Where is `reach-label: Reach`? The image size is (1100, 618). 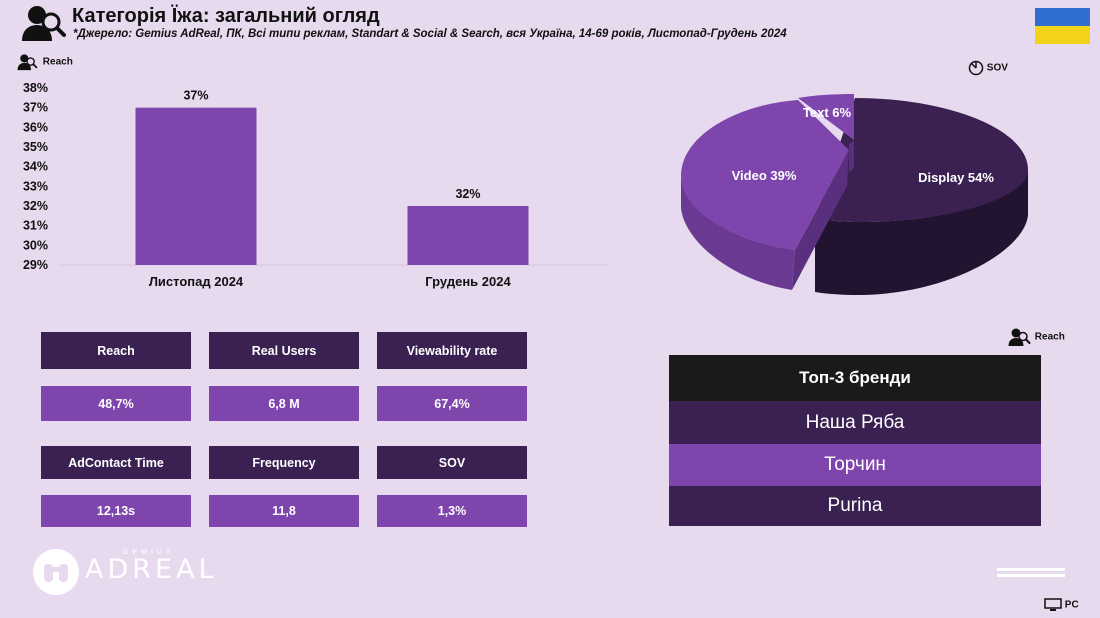 reach-label: Reach is located at coordinates (43, 62).